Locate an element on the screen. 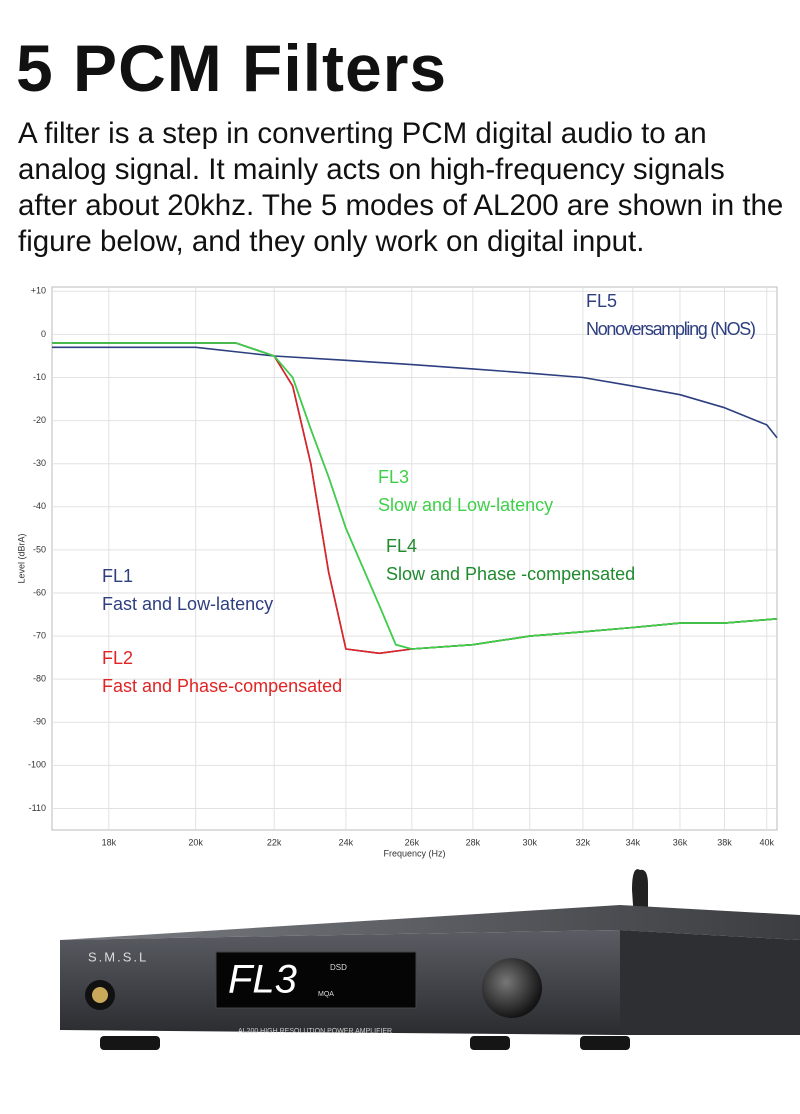 The height and width of the screenshot is (1114, 800). display-badge: MQA is located at coordinates (326, 994).